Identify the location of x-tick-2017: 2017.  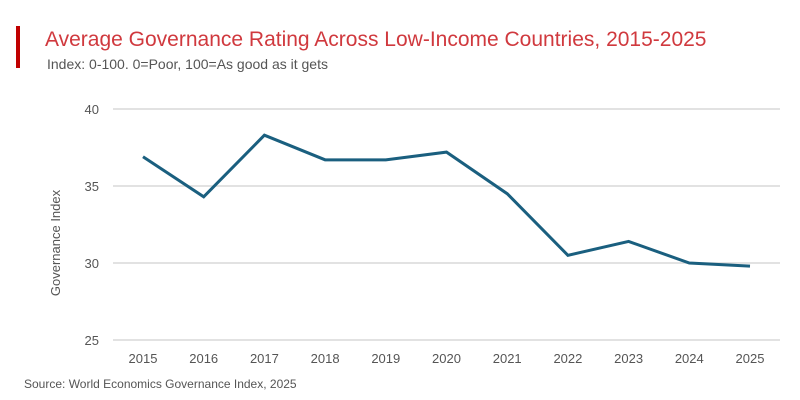
(264, 358).